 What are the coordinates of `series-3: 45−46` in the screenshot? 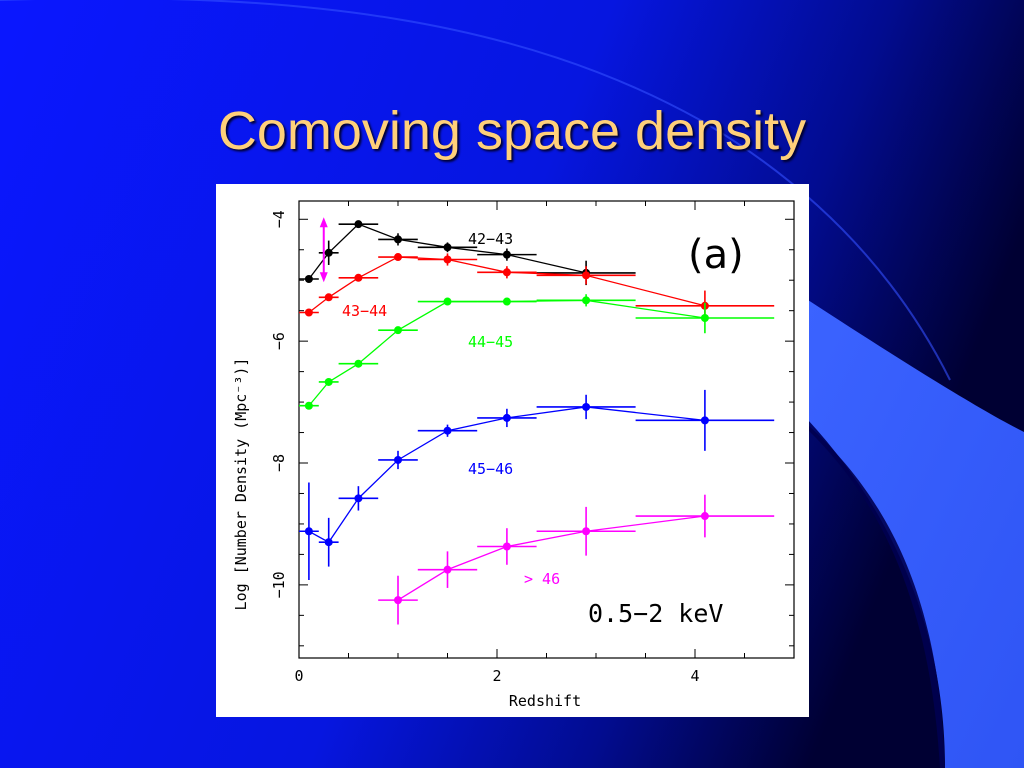 It's located at (537, 485).